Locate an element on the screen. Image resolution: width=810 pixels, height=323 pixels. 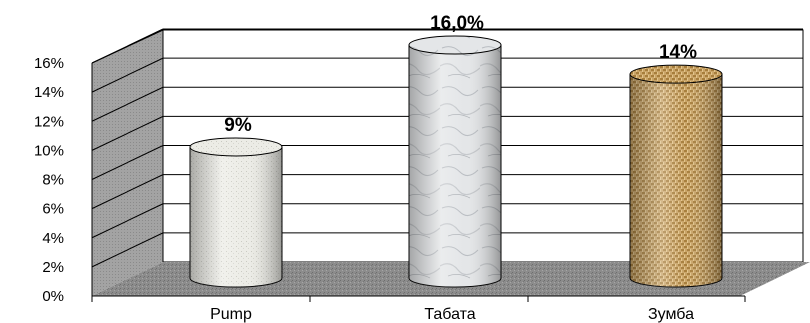
y-tick-label: 10% is located at coordinates (49, 150).